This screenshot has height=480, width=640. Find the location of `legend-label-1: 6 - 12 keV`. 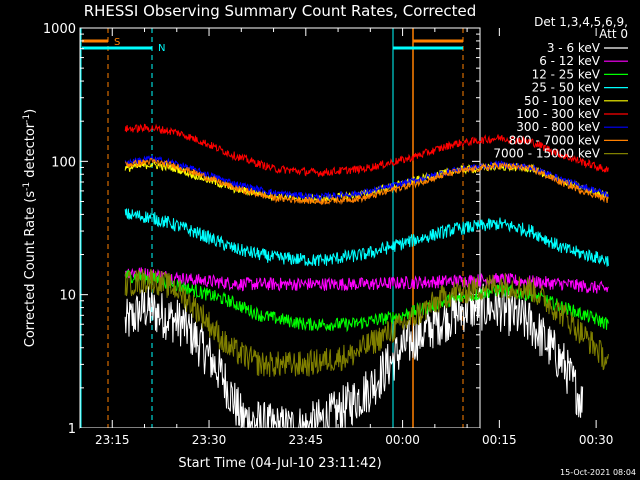

legend-label-1: 6 - 12 keV is located at coordinates (570, 61).